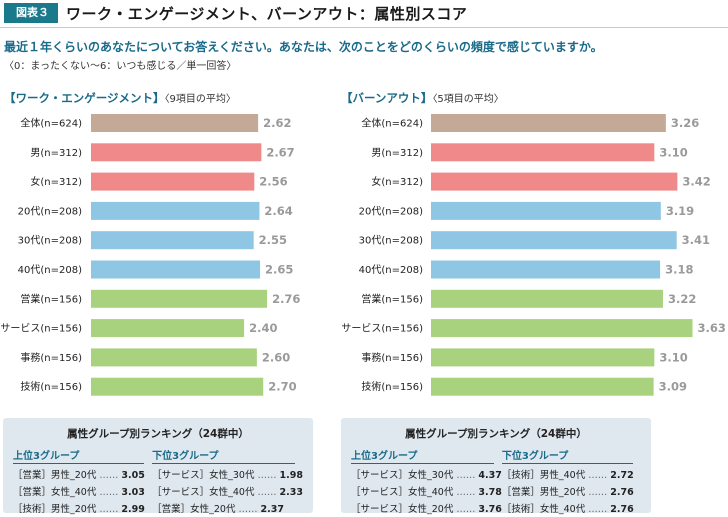 Image resolution: width=728 pixels, height=517 pixels. I want to click on category-label: 技術(n=156), so click(392, 386).